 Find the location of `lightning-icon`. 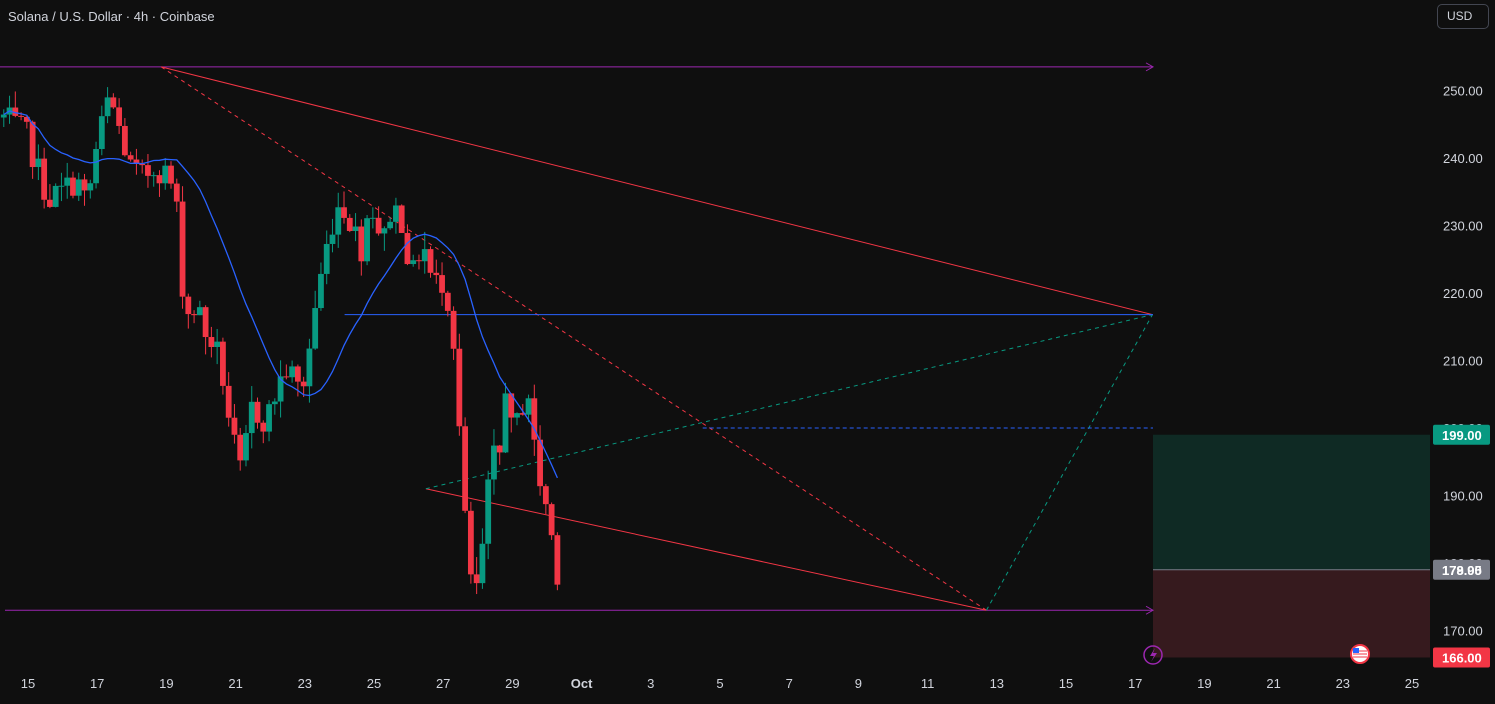

lightning-icon is located at coordinates (1153, 655).